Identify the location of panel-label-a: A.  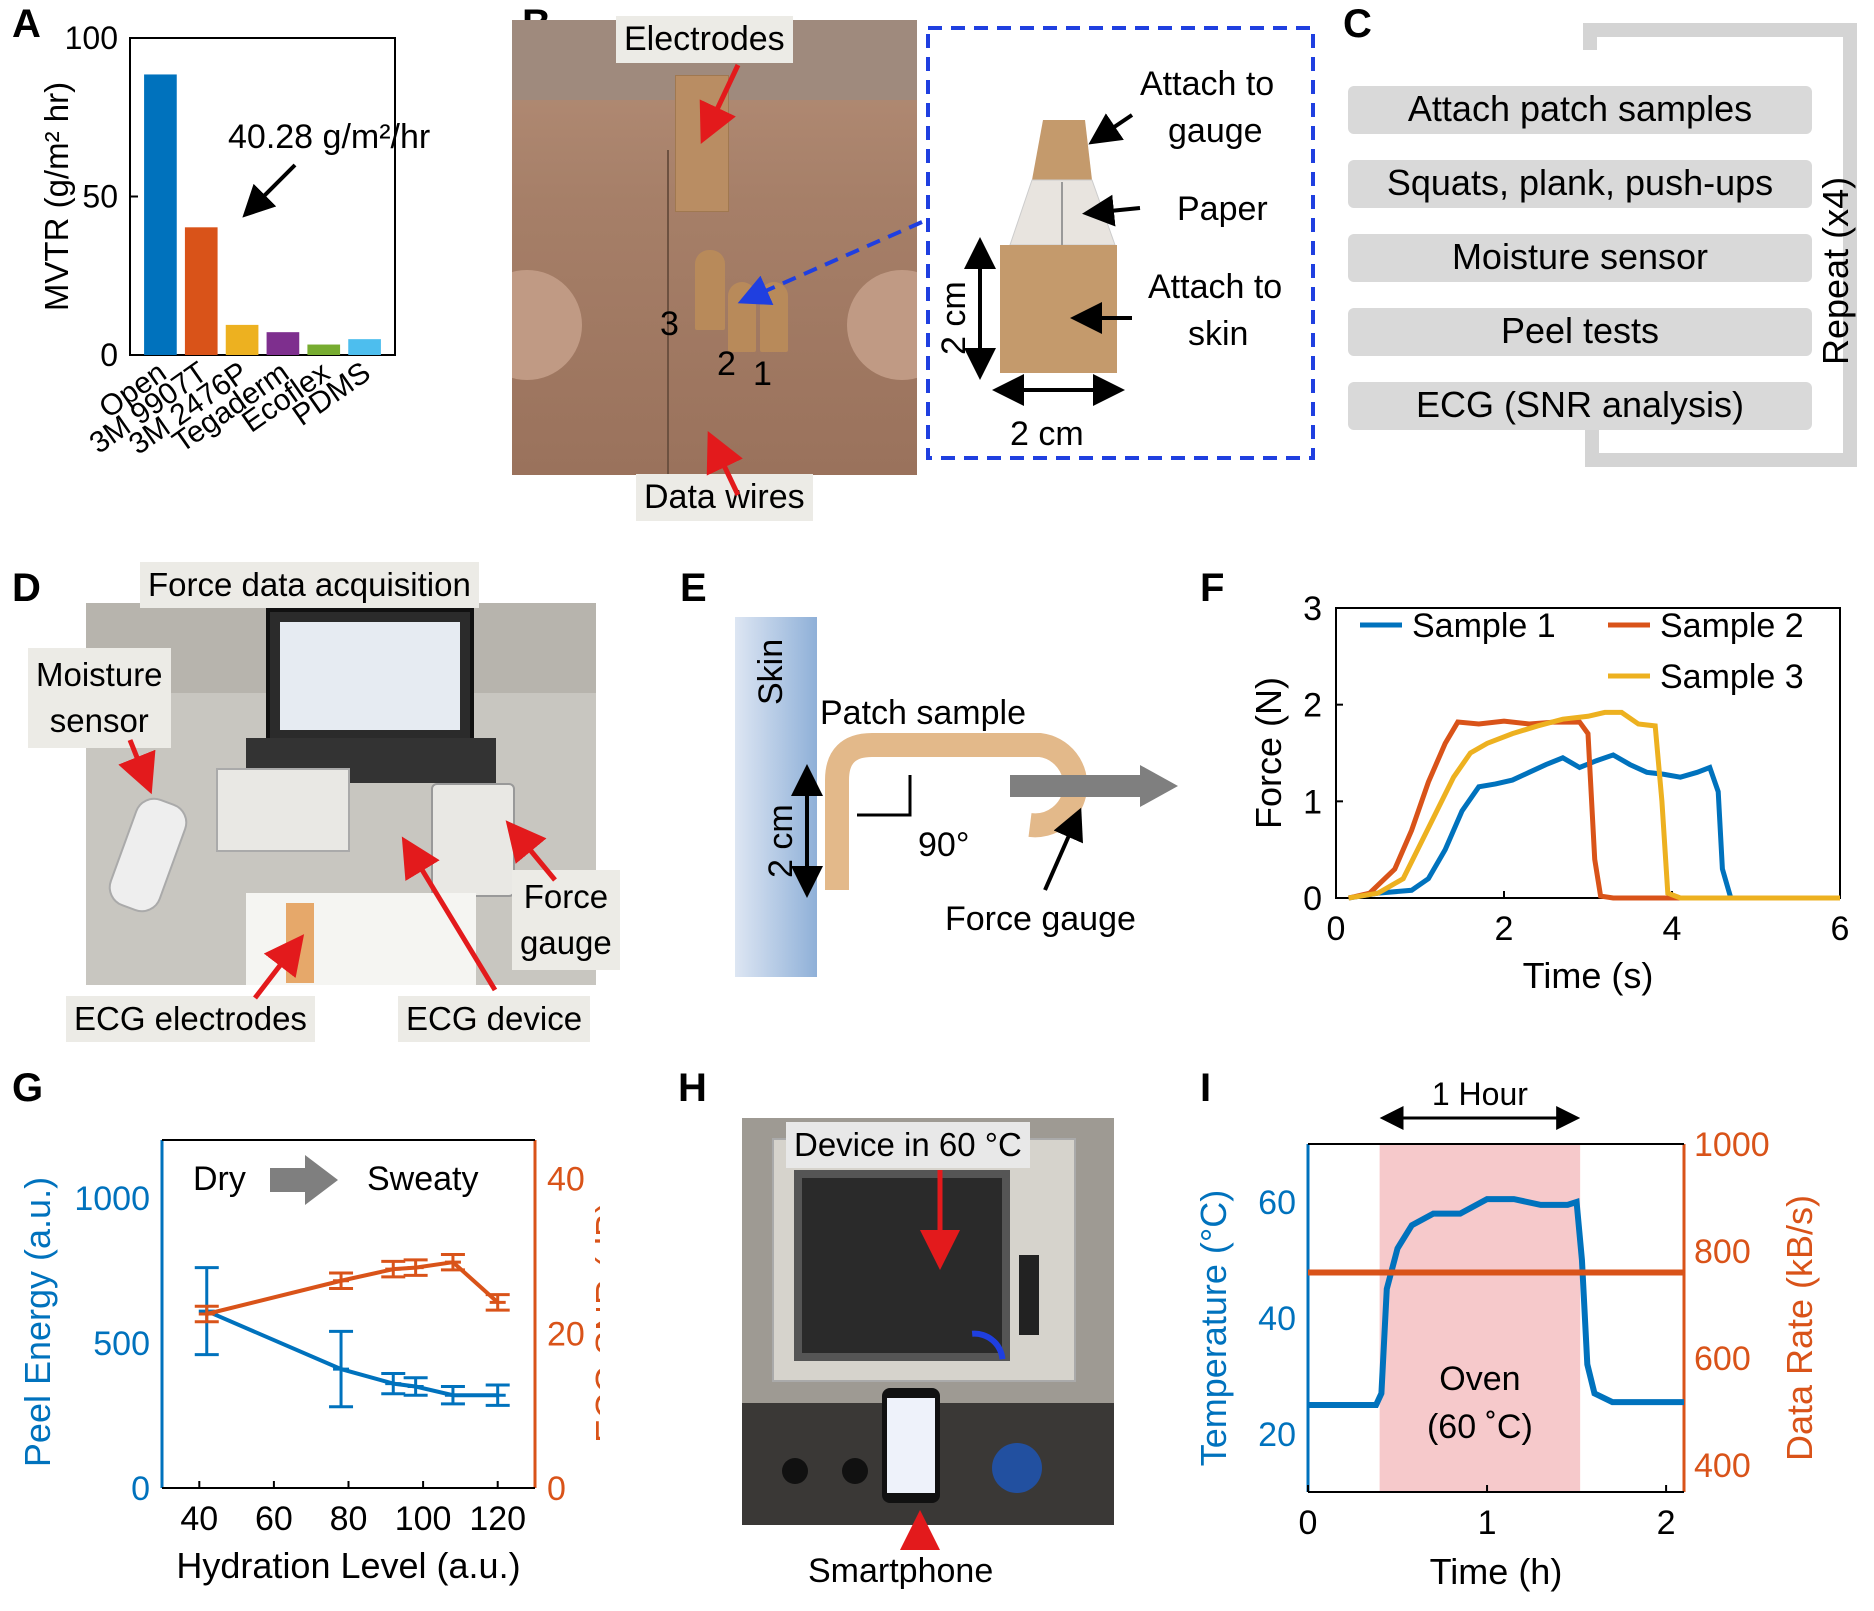
(26, 24).